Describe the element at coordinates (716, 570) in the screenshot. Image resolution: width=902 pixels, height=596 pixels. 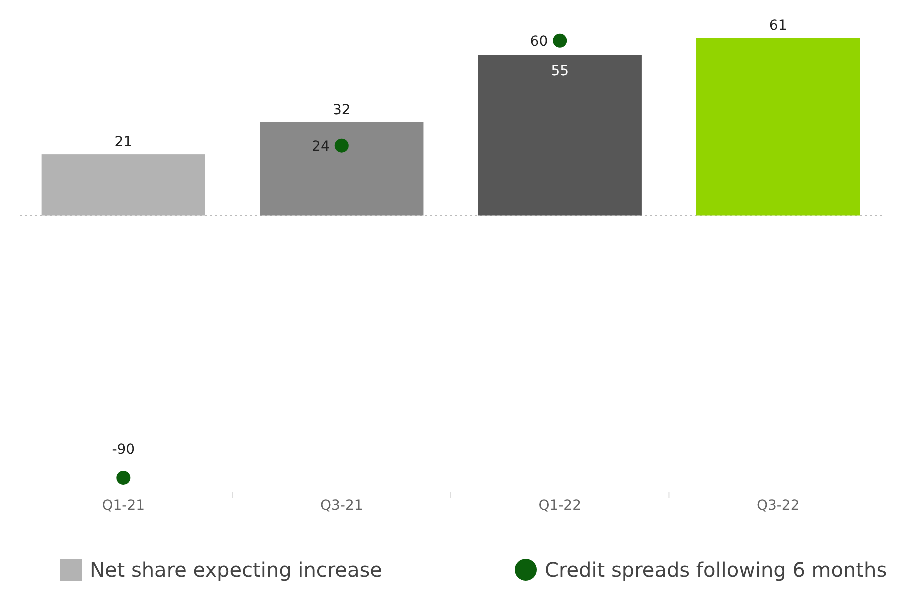
I see `legend-label: Credit spreads following 6 months` at that location.